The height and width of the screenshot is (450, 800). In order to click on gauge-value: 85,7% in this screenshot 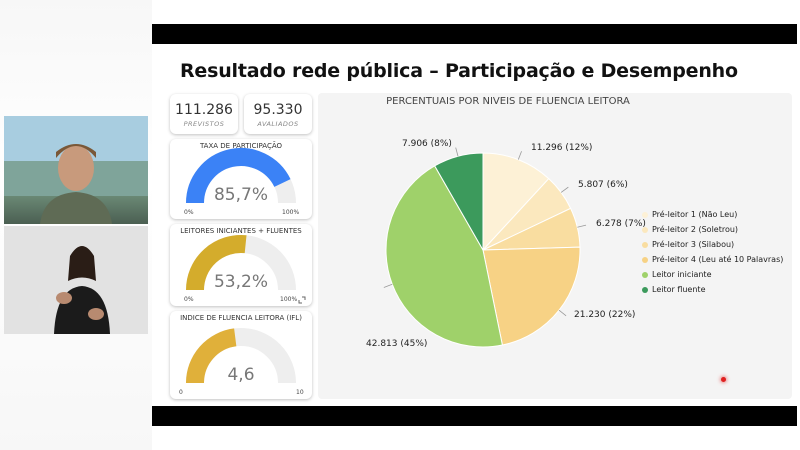, I will do `click(240, 195)`.